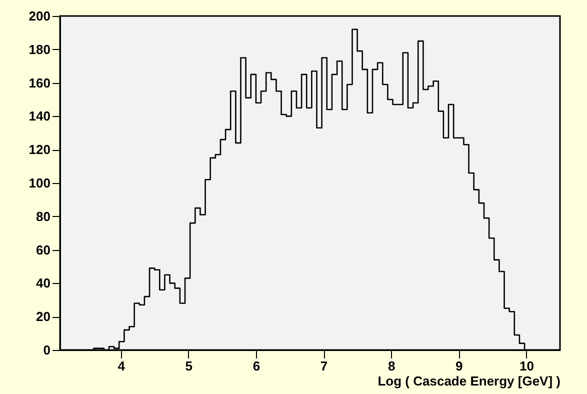 Image resolution: width=587 pixels, height=394 pixels. Describe the element at coordinates (39, 49) in the screenshot. I see `y-tick-label: 180` at that location.